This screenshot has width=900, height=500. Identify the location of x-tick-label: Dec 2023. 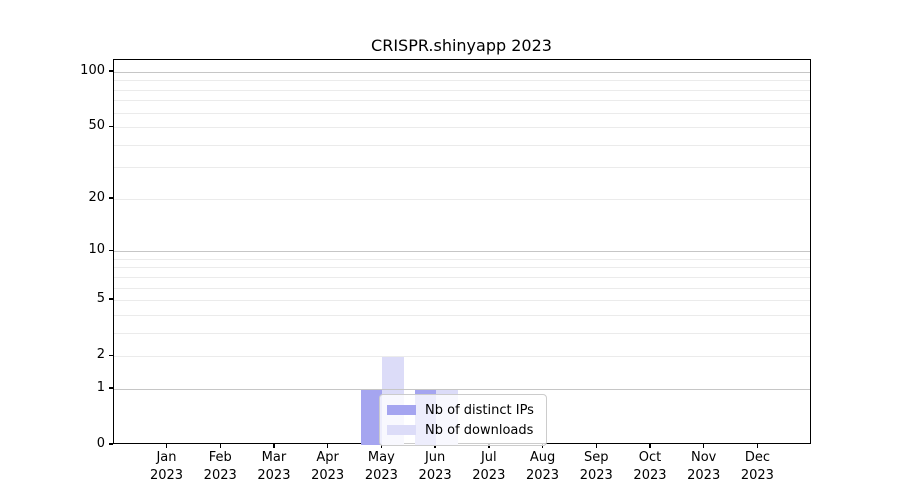
(757, 466).